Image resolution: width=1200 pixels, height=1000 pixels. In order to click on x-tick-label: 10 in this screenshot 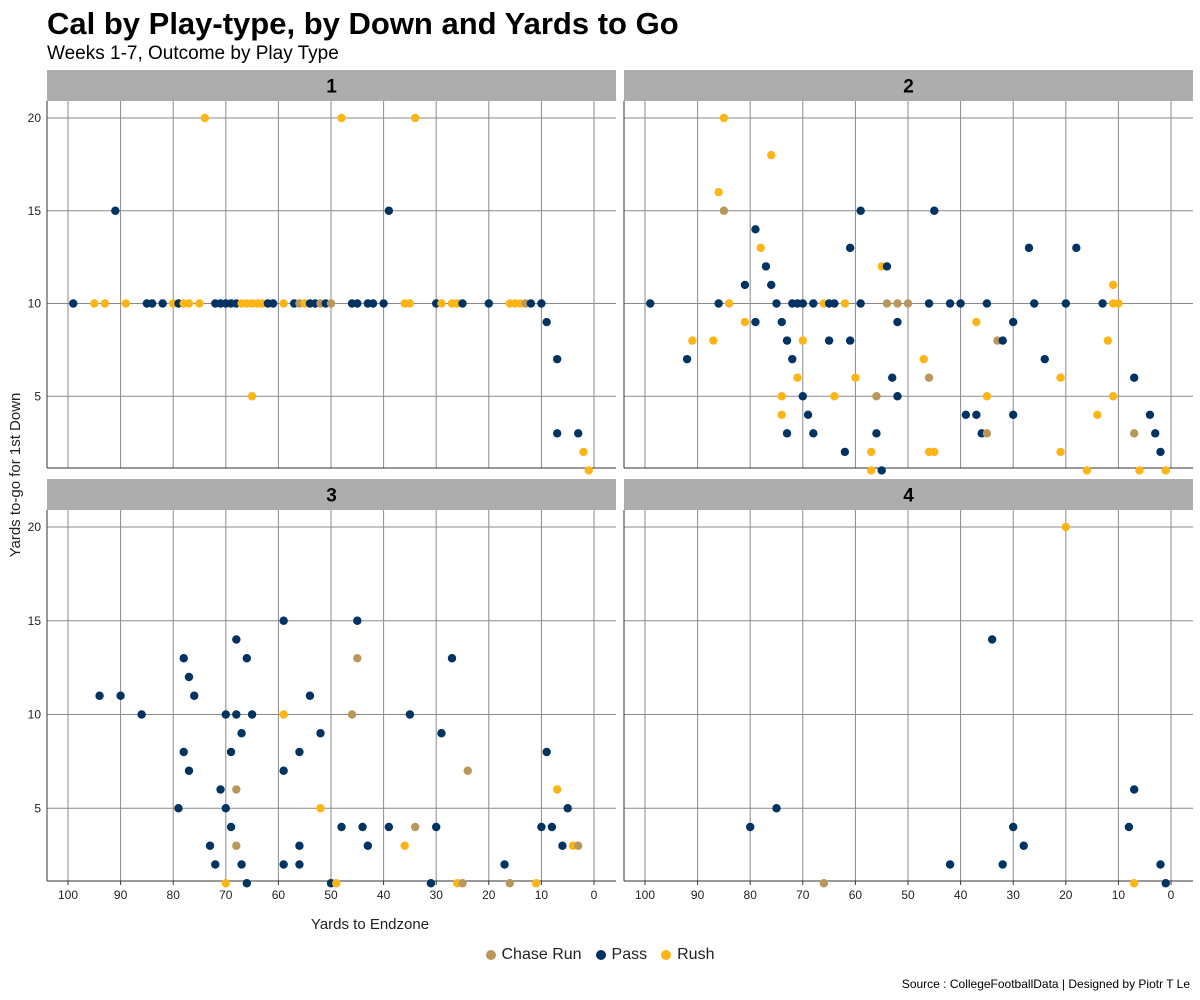, I will do `click(1119, 895)`.